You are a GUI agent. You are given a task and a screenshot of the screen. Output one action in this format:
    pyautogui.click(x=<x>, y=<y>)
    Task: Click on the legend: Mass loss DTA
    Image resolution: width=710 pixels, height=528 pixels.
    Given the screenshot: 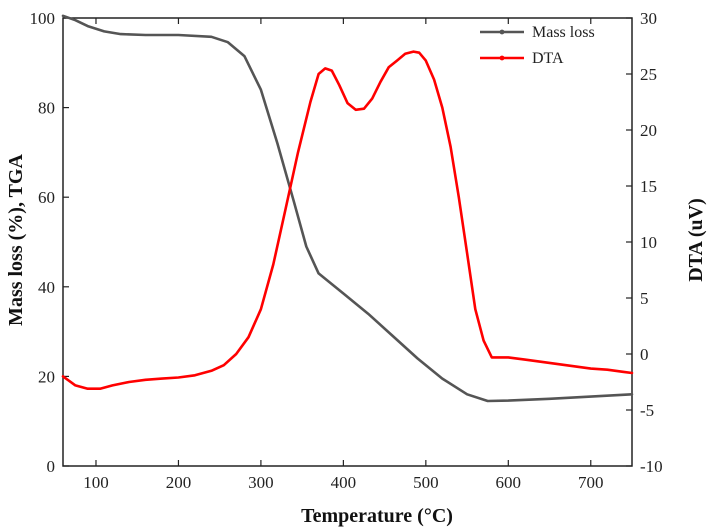 What is the action you would take?
    pyautogui.click(x=537, y=45)
    